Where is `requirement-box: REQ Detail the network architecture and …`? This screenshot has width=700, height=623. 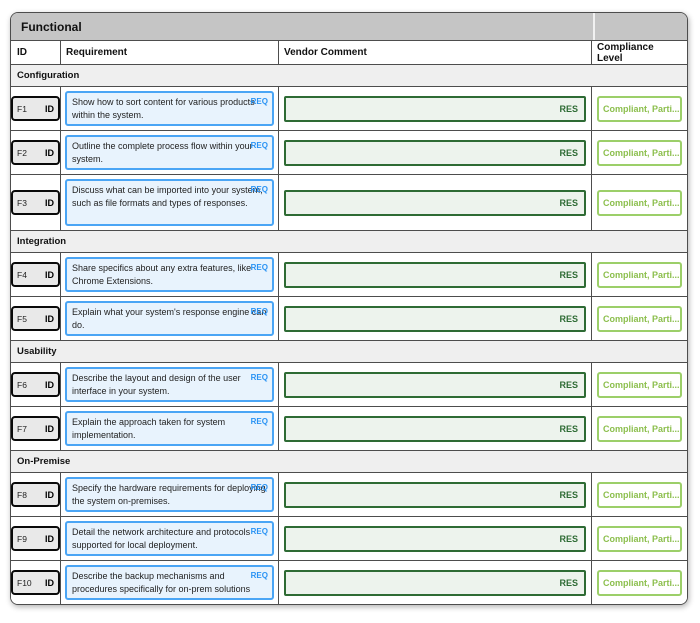
requirement-box: REQ Detail the network architecture and … is located at coordinates (169, 538).